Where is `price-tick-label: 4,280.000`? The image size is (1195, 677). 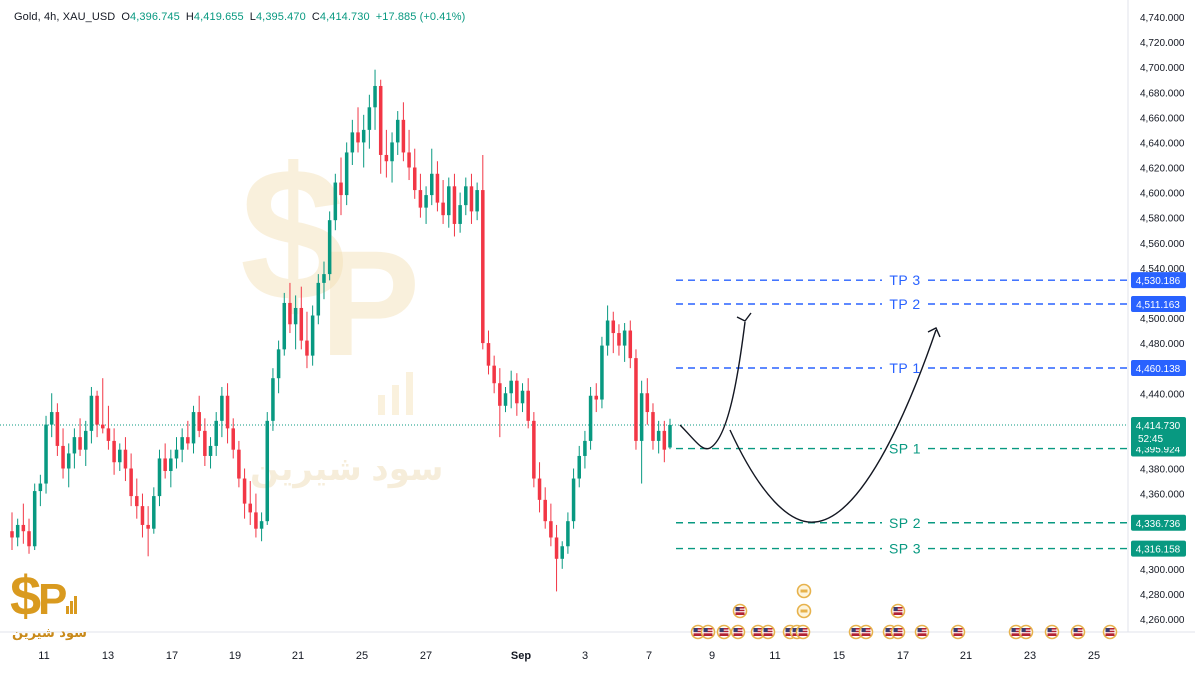 price-tick-label: 4,280.000 is located at coordinates (1162, 595).